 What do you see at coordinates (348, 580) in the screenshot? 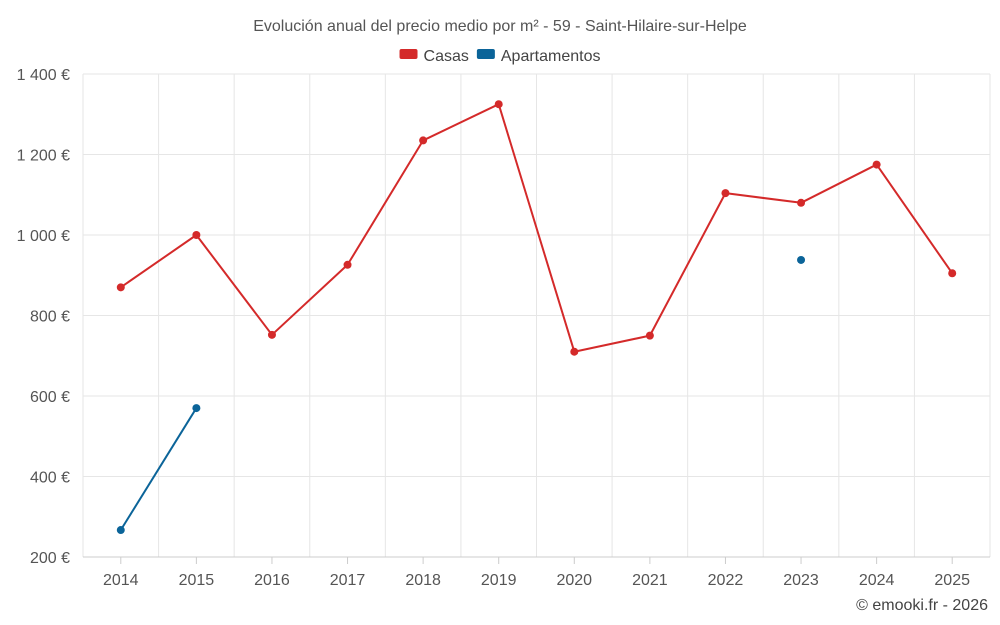
I see `x-tick-label: 2017` at bounding box center [348, 580].